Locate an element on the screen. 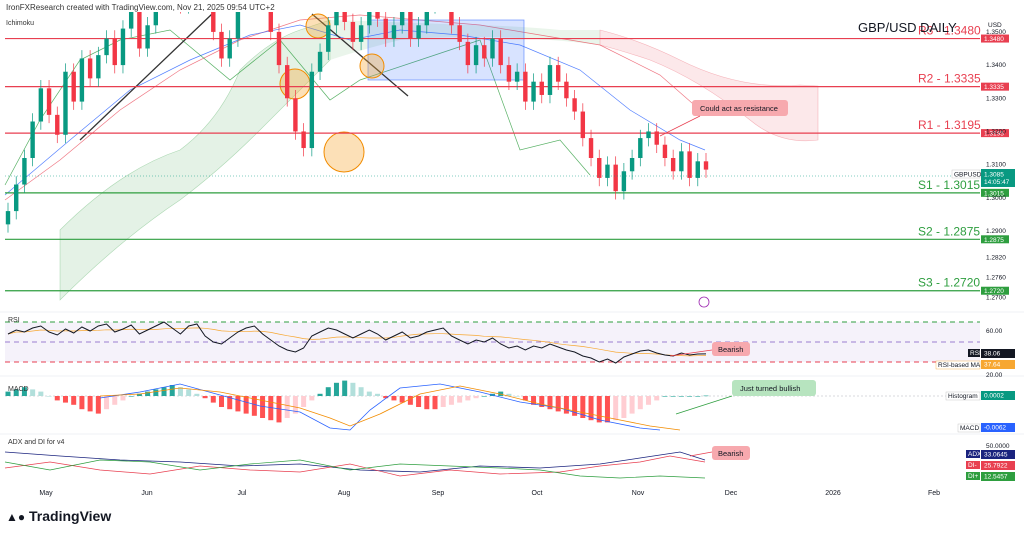 The image size is (1024, 533). price-tick: 1.3000 is located at coordinates (996, 198).